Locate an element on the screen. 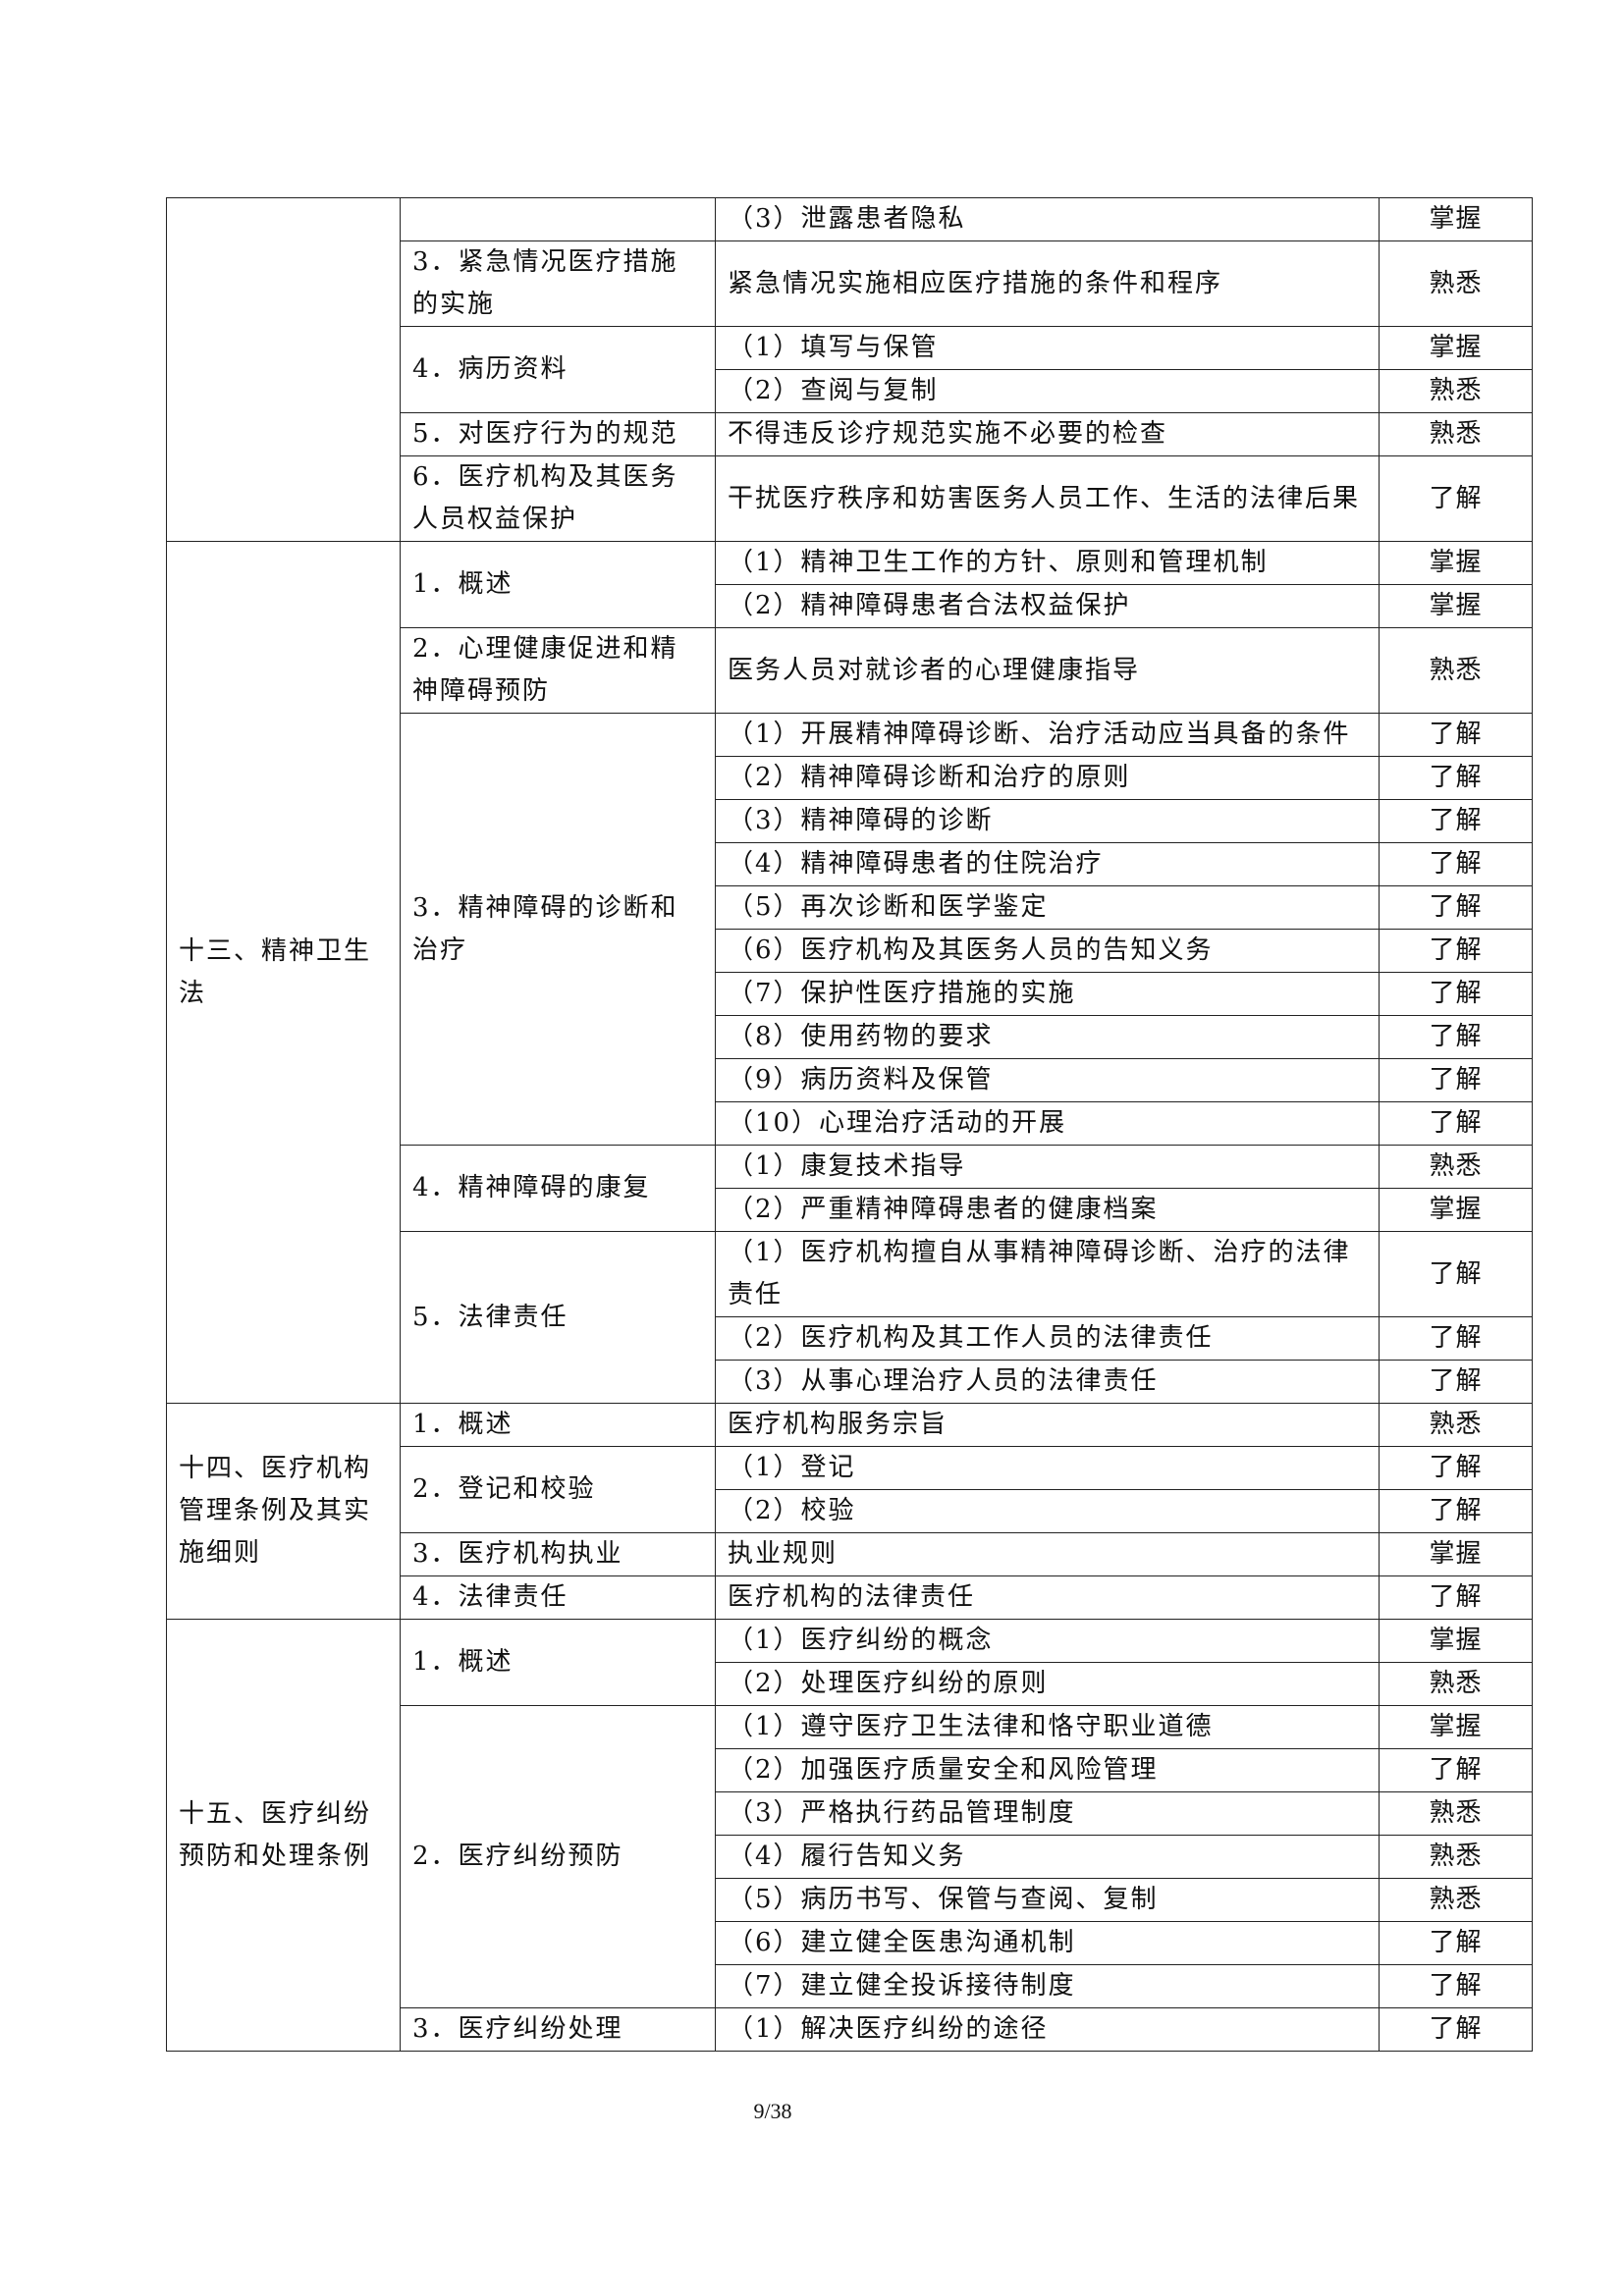  table-row: （10）心理治疗活动的开展 了解 is located at coordinates (850, 1123).